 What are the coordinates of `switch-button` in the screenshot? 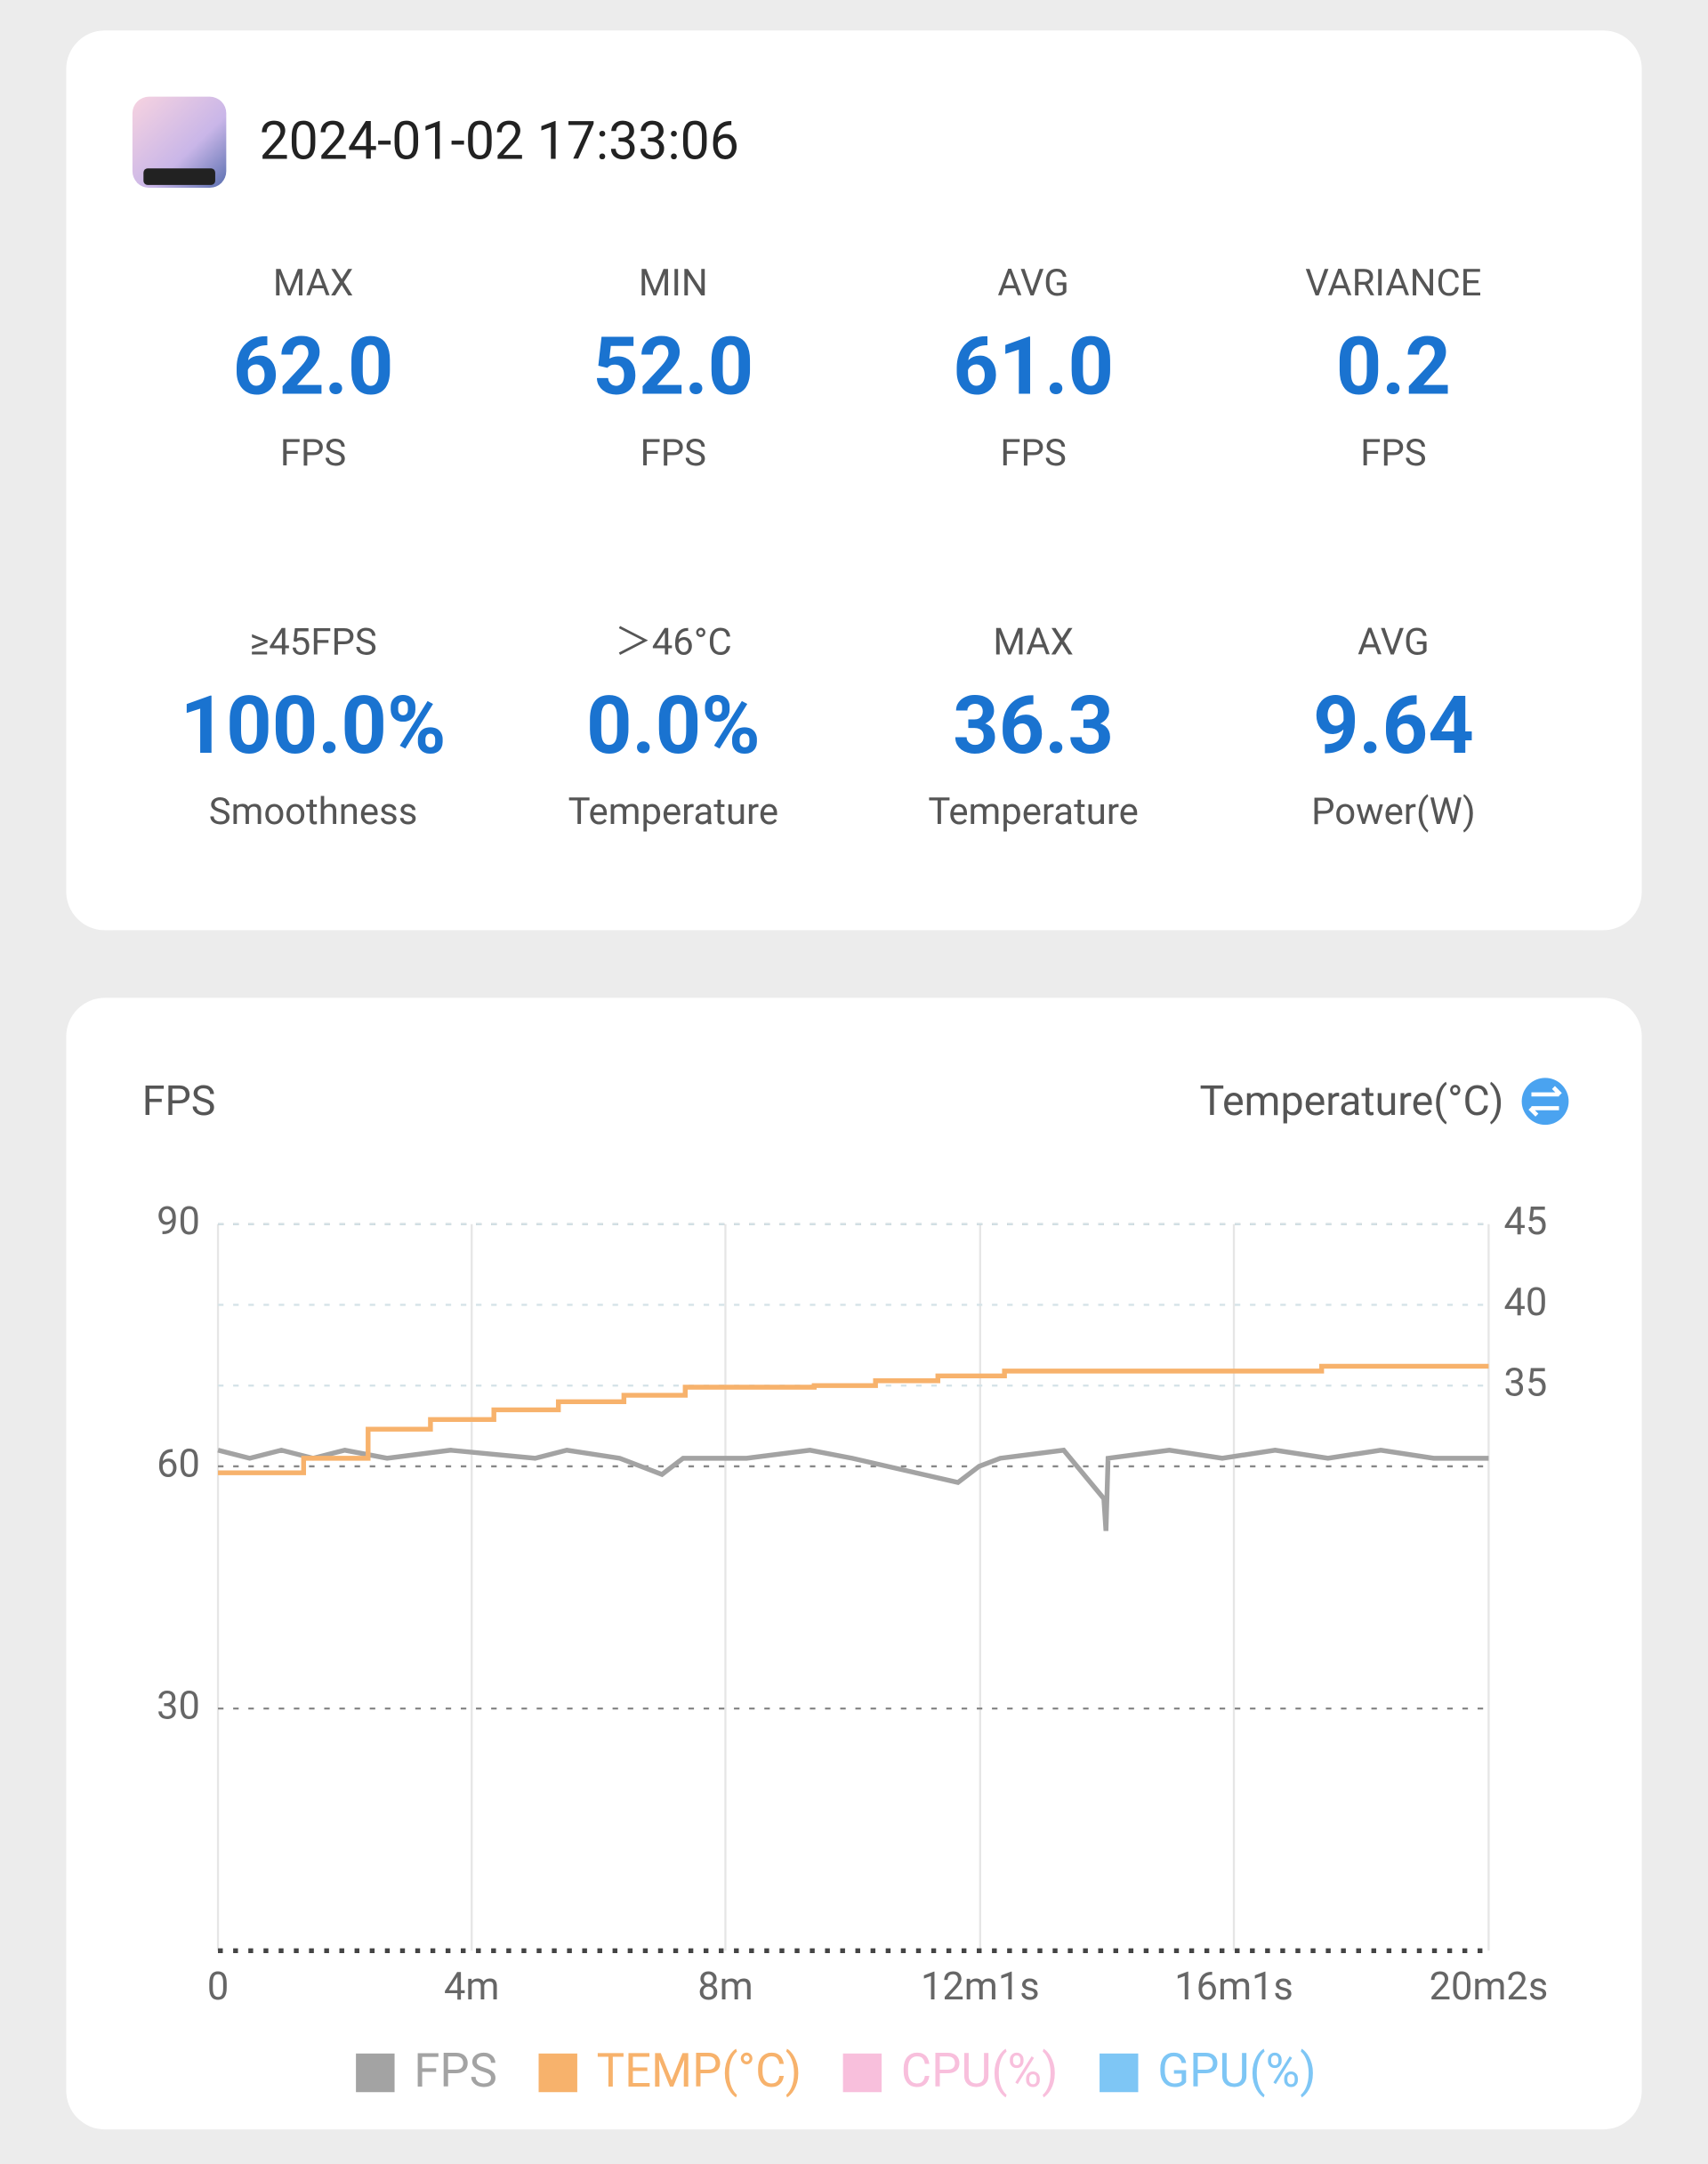 It's located at (1545, 1102).